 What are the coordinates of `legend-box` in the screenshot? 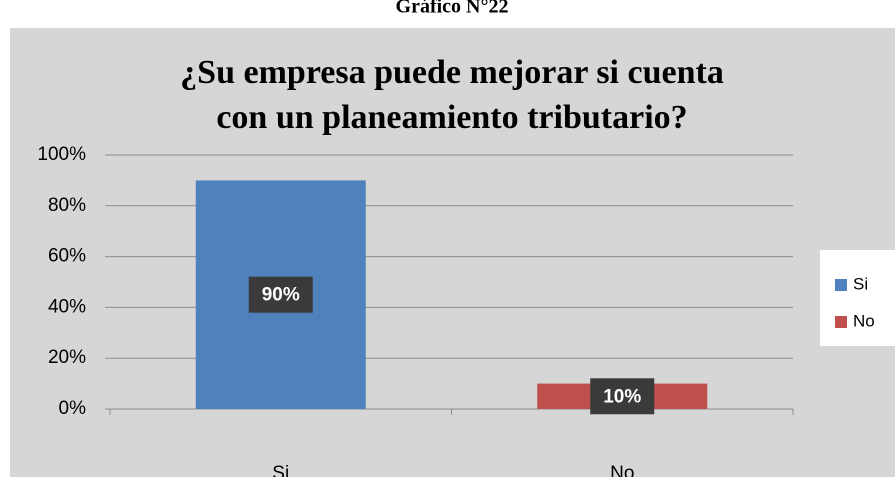 It's located at (857, 298).